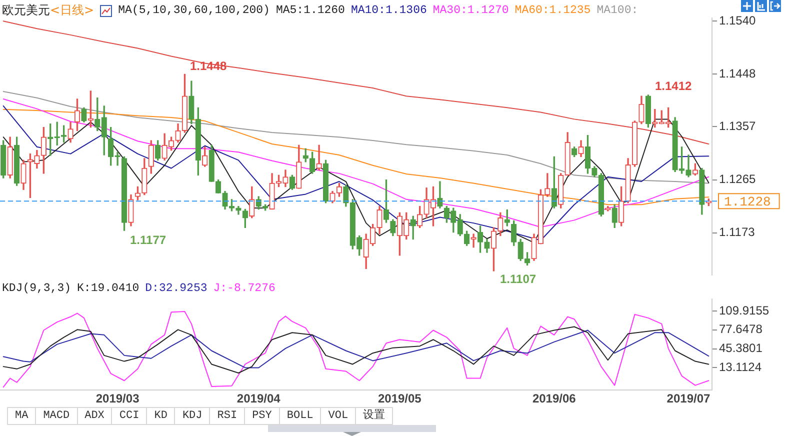 This screenshot has height=436, width=800. Describe the element at coordinates (673, 86) in the screenshot. I see `annotation: 1.1412` at that location.